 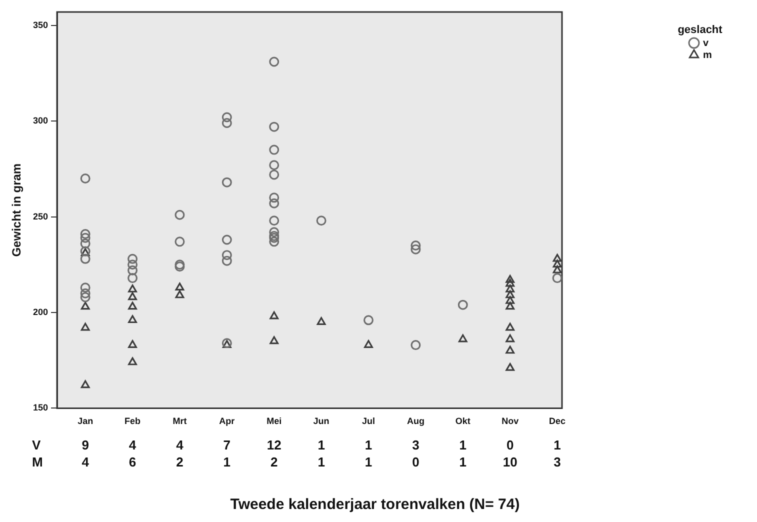 I want to click on x-axis-title: Tweede kalenderjaar torenvalken (N= 74), so click(x=375, y=505).